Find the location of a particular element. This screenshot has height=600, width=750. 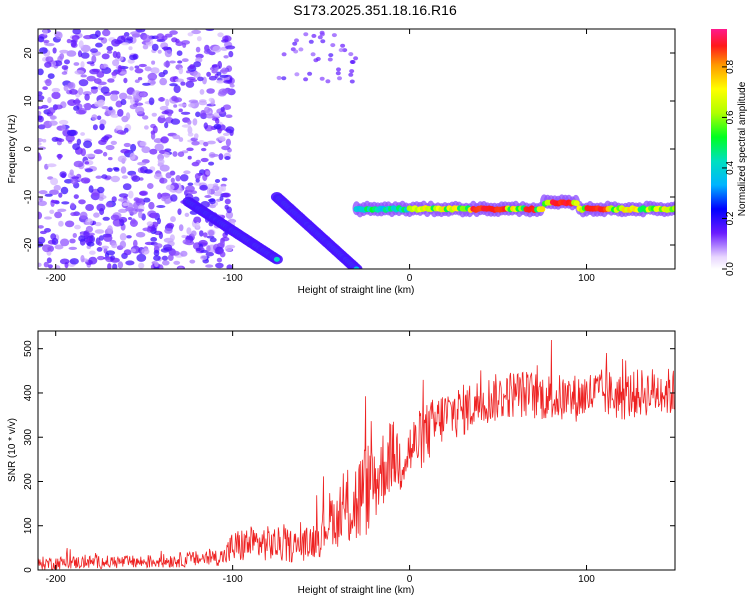

colorbar-tick-label: 0.8 is located at coordinates (730, 67).